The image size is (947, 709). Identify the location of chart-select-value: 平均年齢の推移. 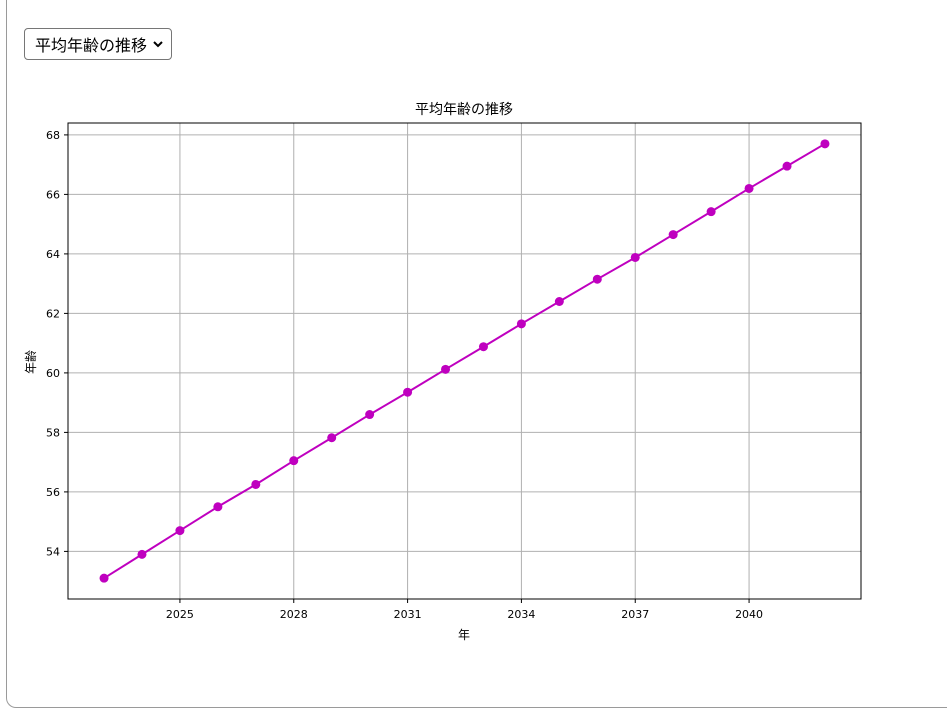
(91, 45).